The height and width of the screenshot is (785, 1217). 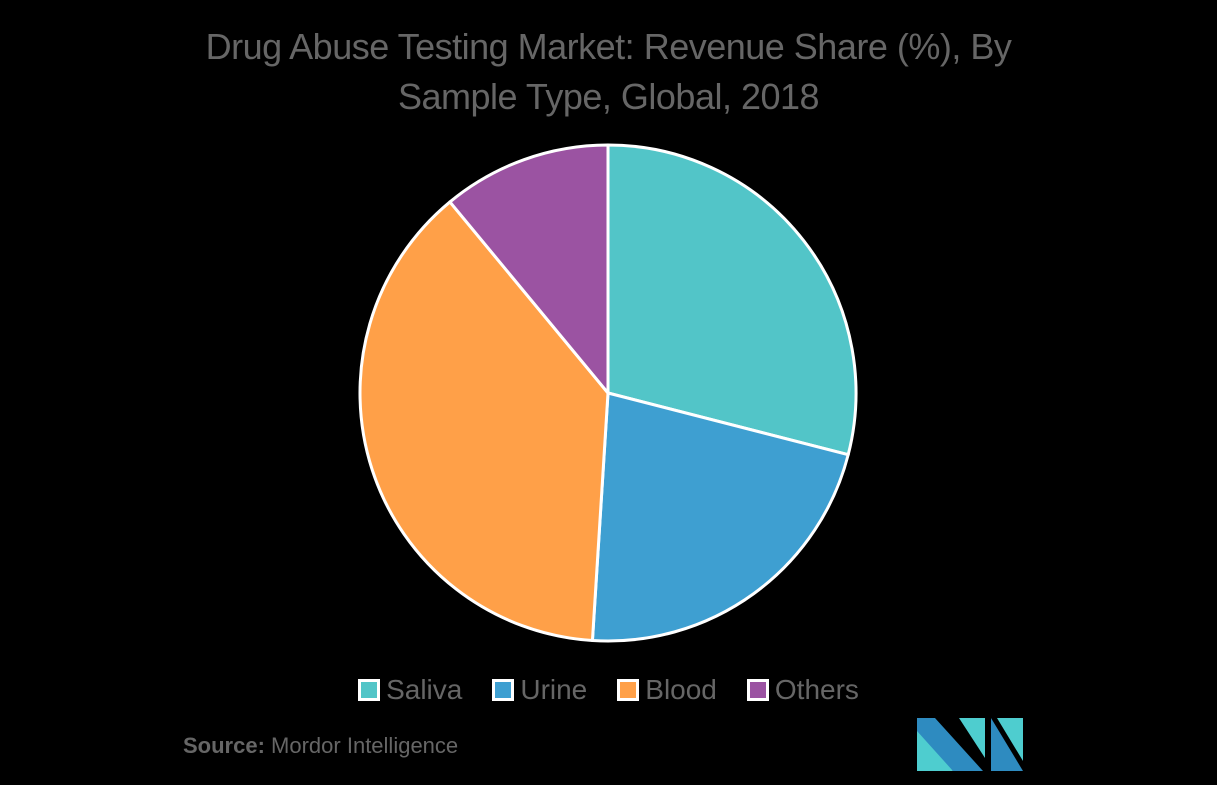 I want to click on legend-swatch-others-icon, so click(x=757, y=690).